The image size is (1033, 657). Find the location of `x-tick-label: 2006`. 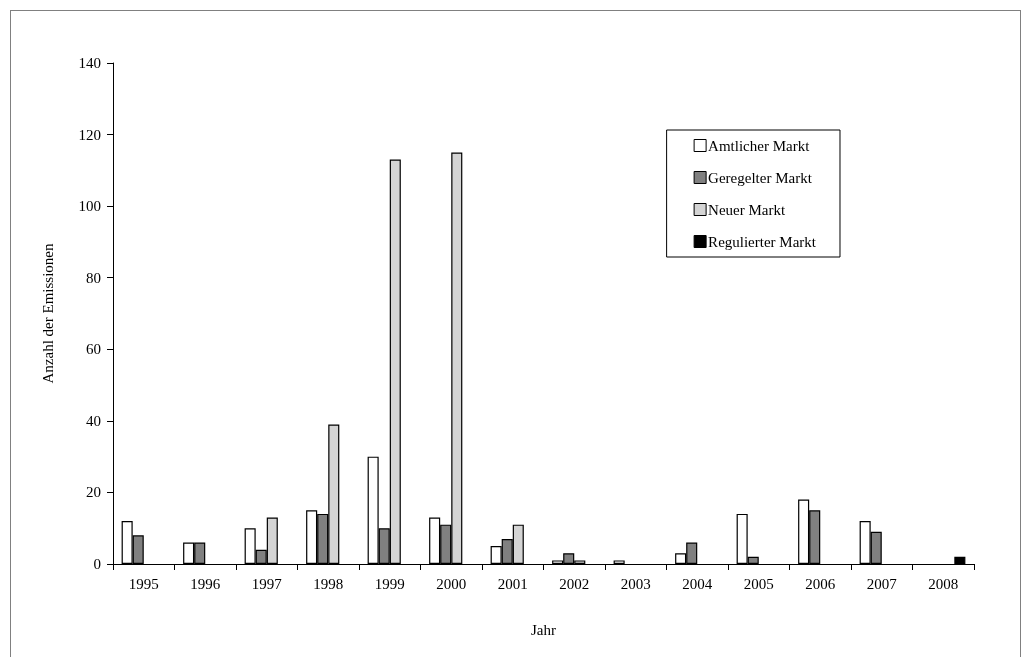

x-tick-label: 2006 is located at coordinates (820, 583).